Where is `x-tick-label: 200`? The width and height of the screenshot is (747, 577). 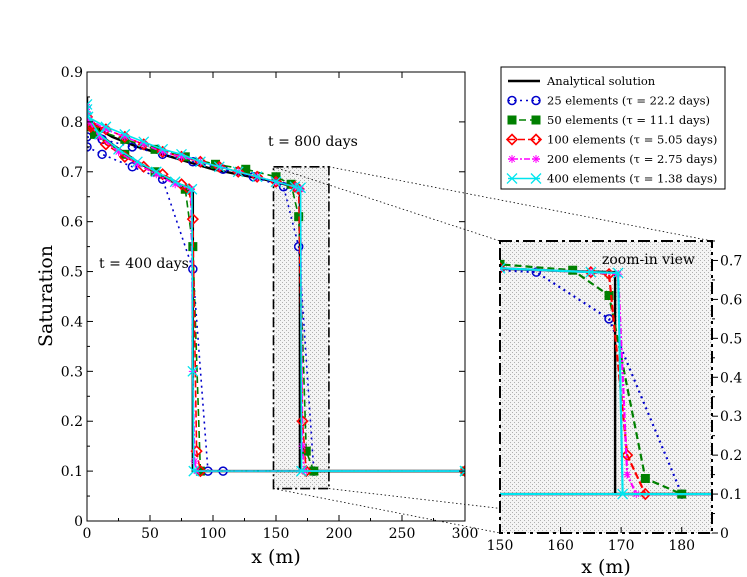
x-tick-label: 200 is located at coordinates (339, 534).